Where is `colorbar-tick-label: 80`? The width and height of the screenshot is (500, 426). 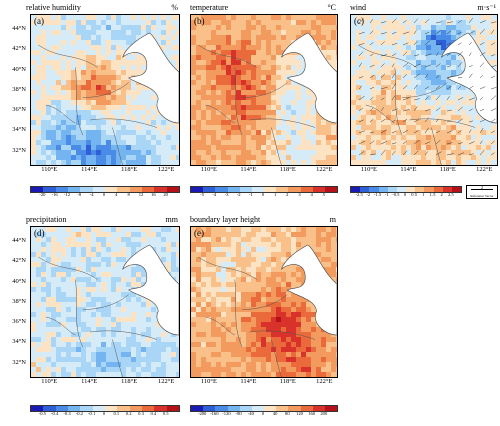
colorbar-tick-label: 80 is located at coordinates (287, 413).